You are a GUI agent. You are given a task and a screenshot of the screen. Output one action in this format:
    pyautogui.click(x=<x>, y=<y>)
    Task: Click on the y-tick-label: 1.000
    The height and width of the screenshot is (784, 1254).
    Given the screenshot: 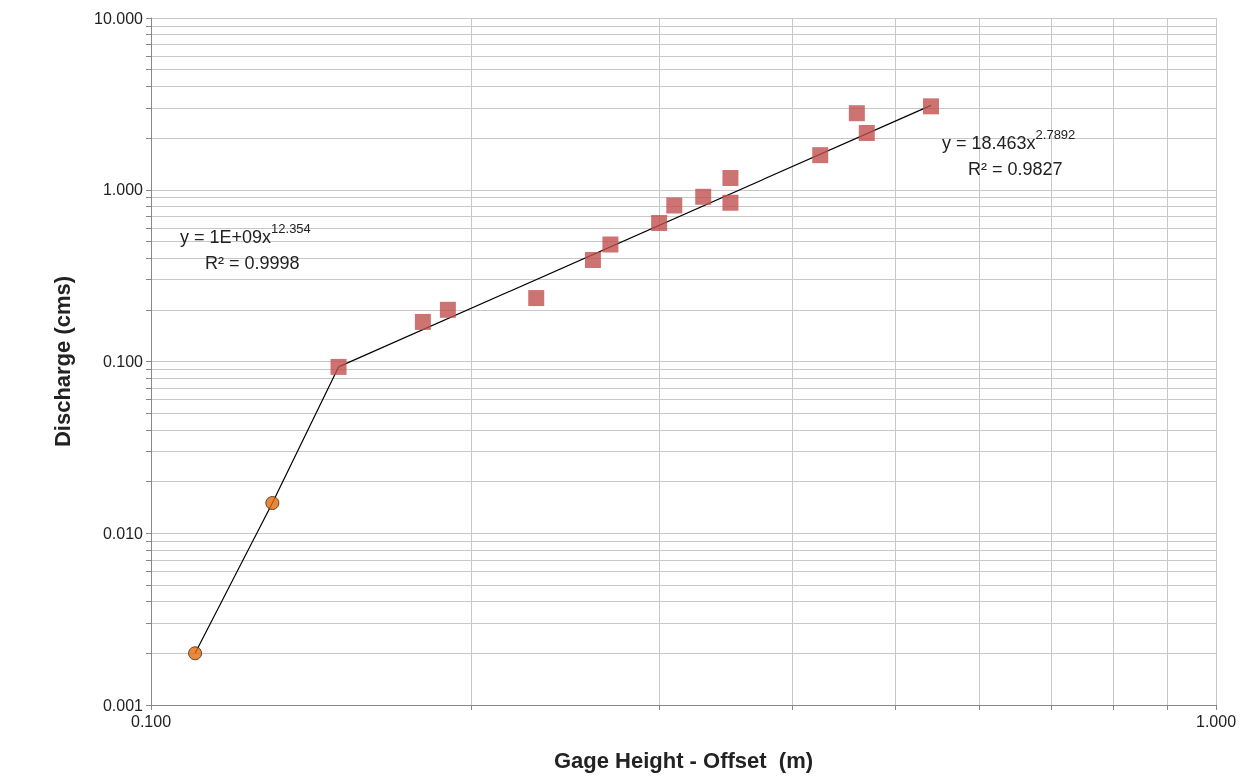 What is the action you would take?
    pyautogui.click(x=123, y=190)
    